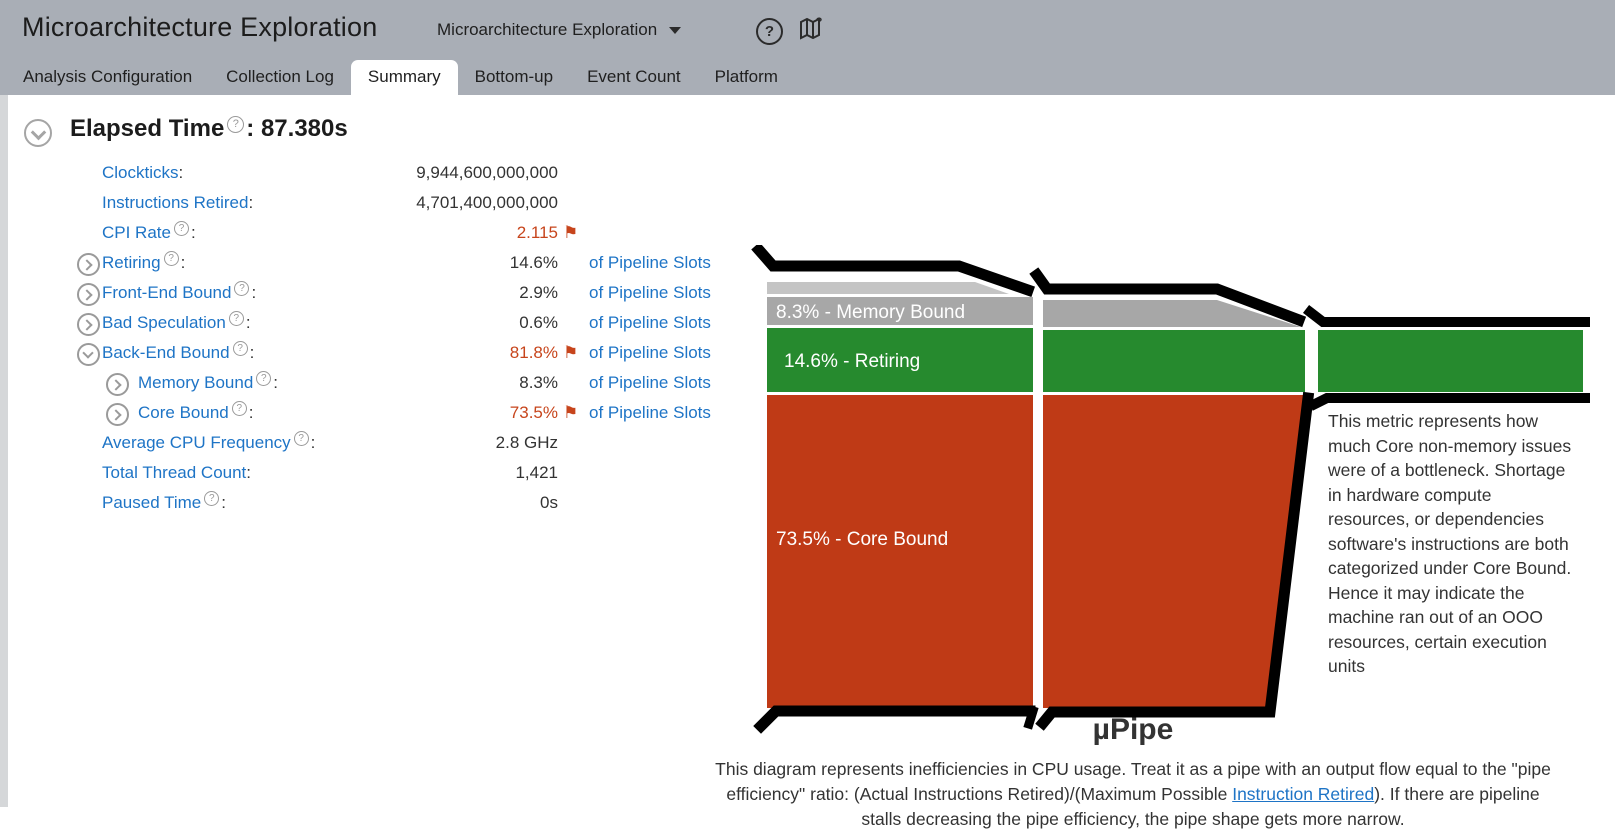  What do you see at coordinates (264, 379) in the screenshot?
I see `help-icon-memory-bound: ?` at bounding box center [264, 379].